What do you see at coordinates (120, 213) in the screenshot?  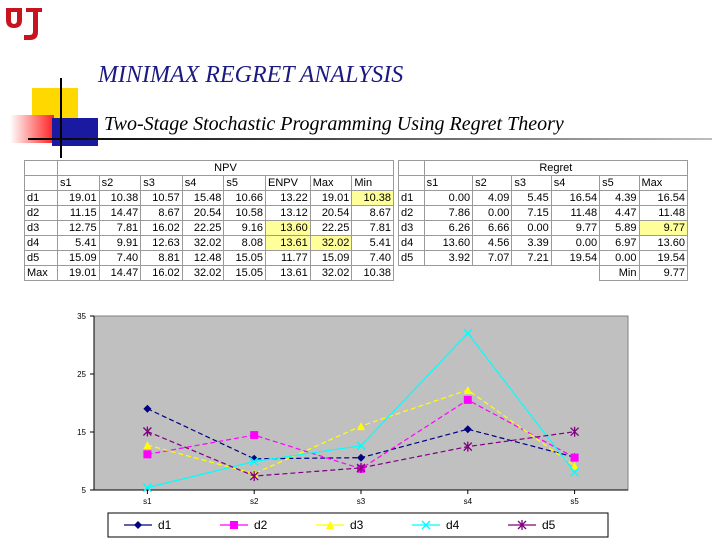 I see `npv-cell: 14.47` at bounding box center [120, 213].